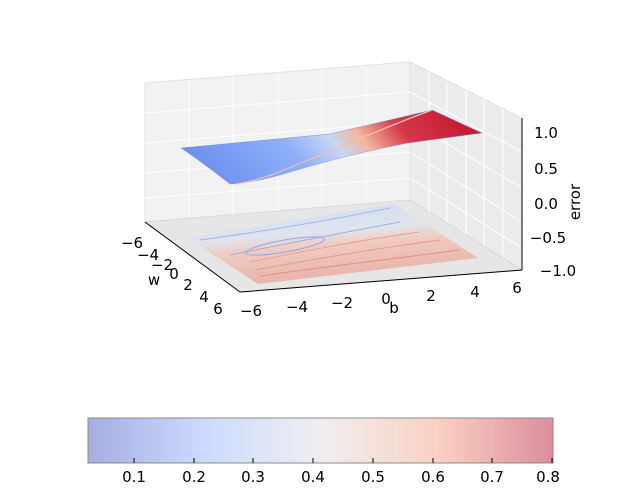 The height and width of the screenshot is (498, 640). I want to click on colorbar-tick-label: 0.1, so click(134, 477).